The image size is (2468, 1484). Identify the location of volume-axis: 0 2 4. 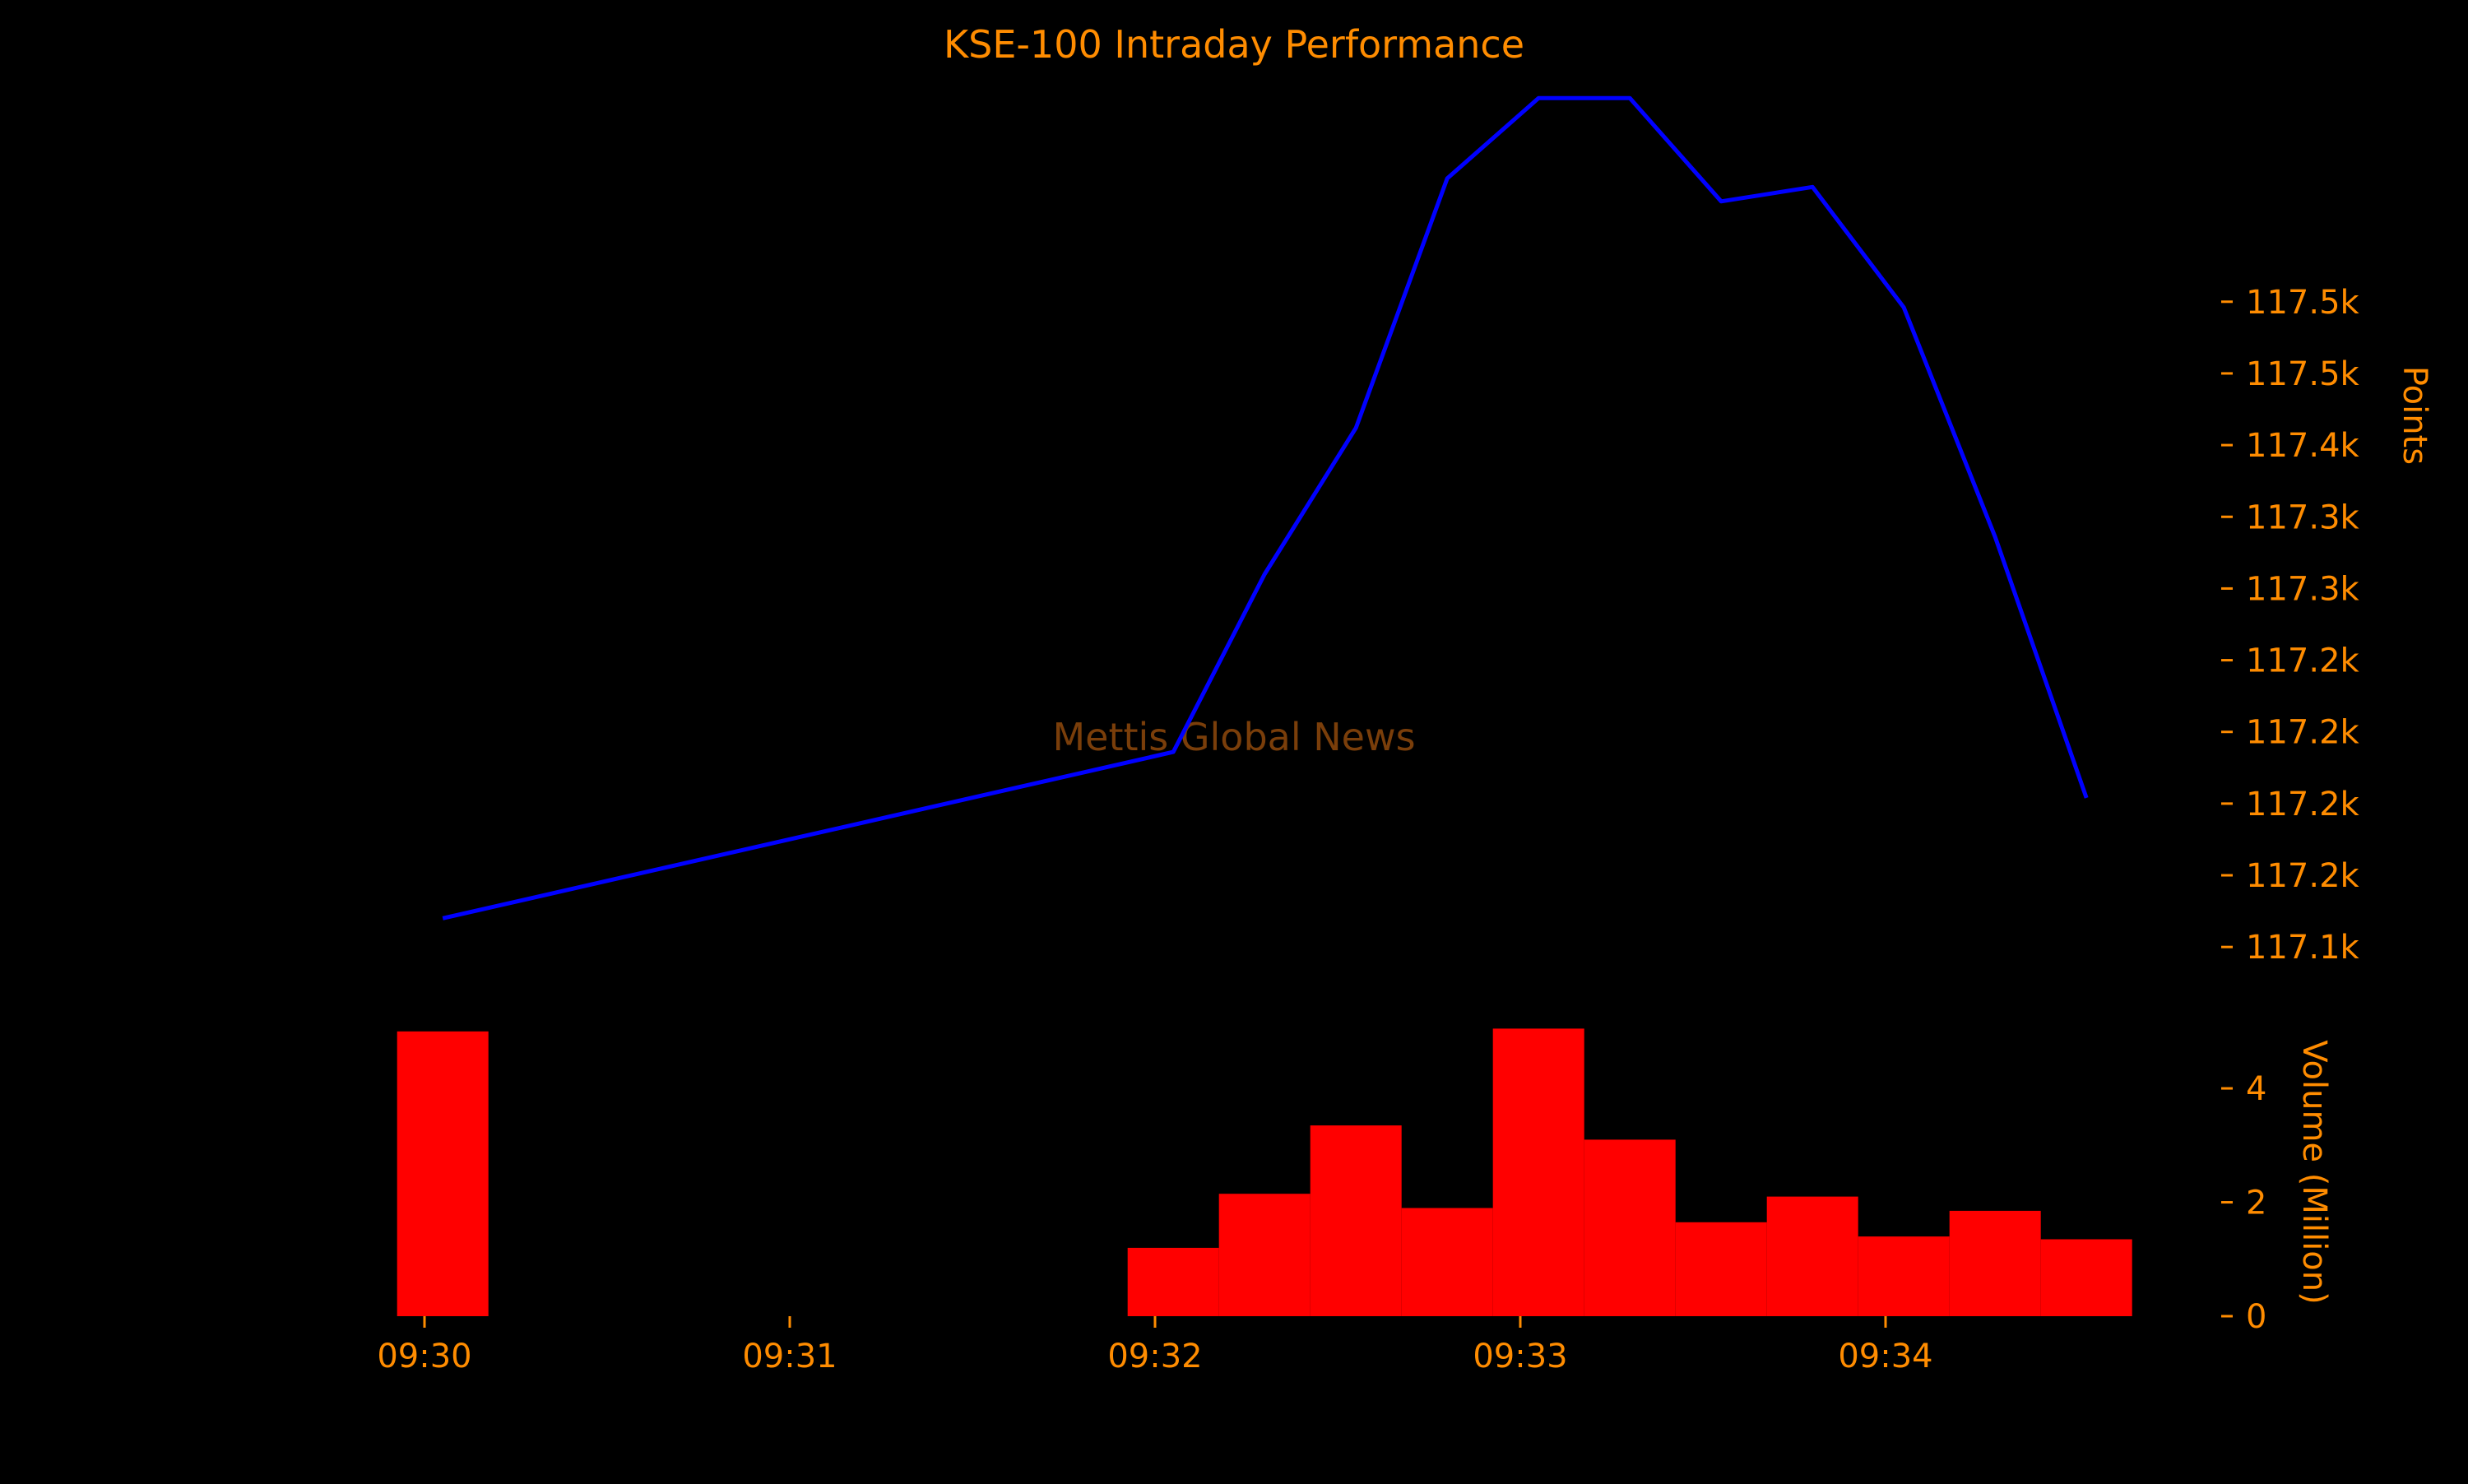
(2243, 1203).